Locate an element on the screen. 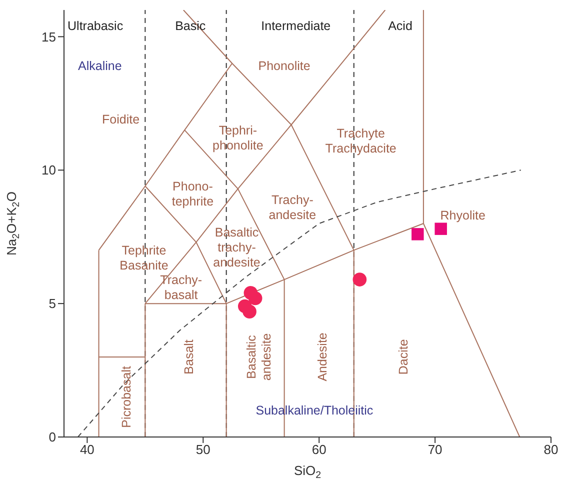 This screenshot has width=563, height=481. annotation: Acid is located at coordinates (400, 26).